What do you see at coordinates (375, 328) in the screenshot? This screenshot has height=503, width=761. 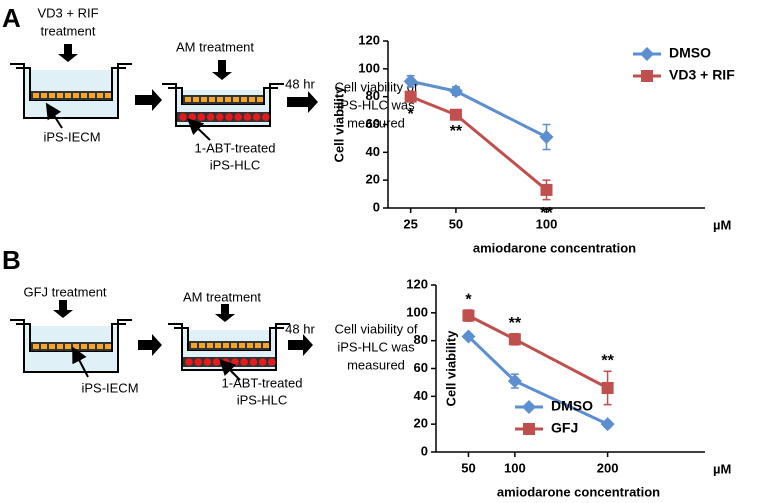 I see `label: Cell viability of` at bounding box center [375, 328].